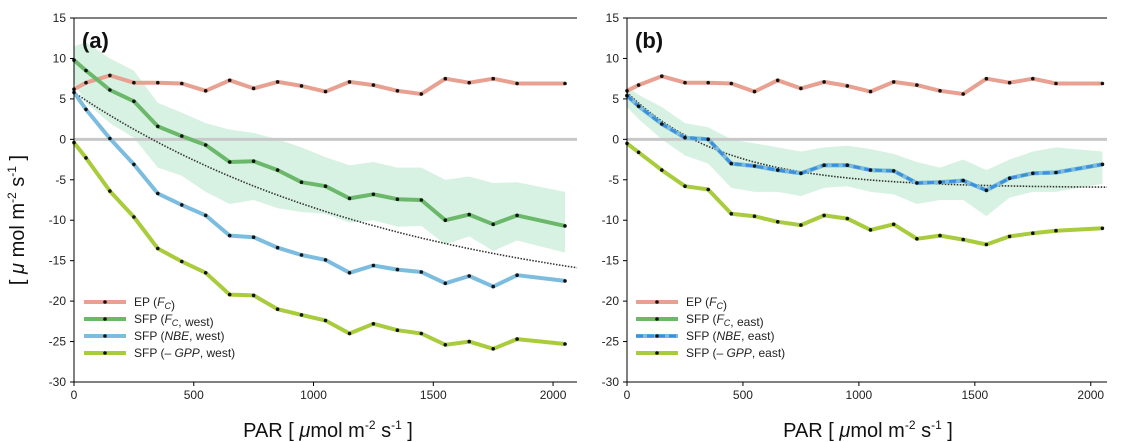 Image resolution: width=1122 pixels, height=442 pixels. Describe the element at coordinates (62, 139) in the screenshot. I see `y-tick-label-a: 0` at that location.